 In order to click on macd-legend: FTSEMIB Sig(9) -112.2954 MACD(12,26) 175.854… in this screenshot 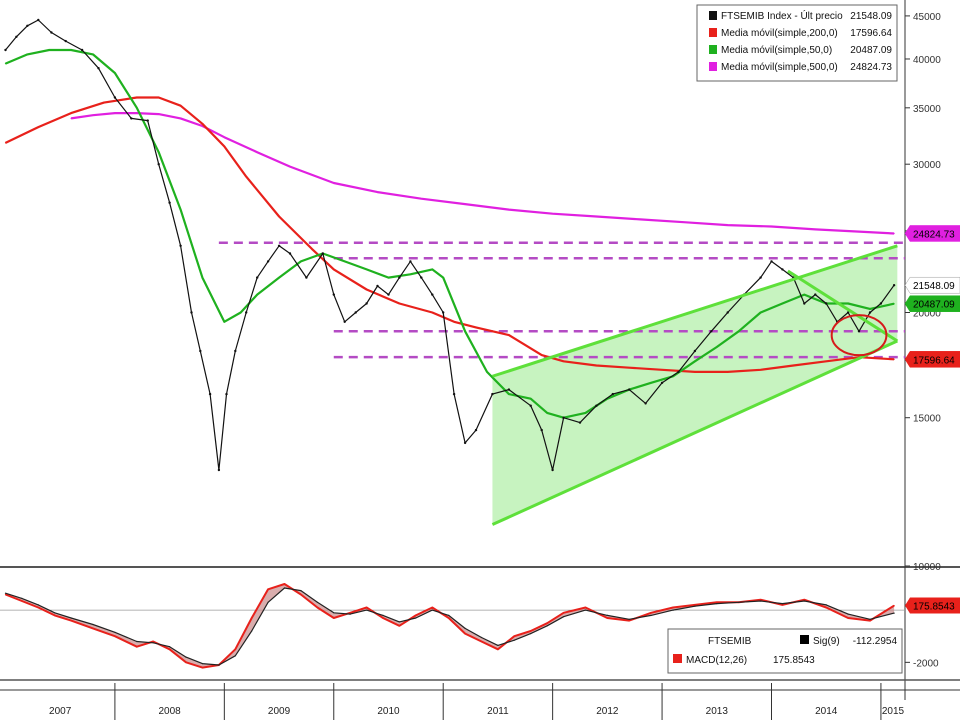, I will do `click(785, 651)`.